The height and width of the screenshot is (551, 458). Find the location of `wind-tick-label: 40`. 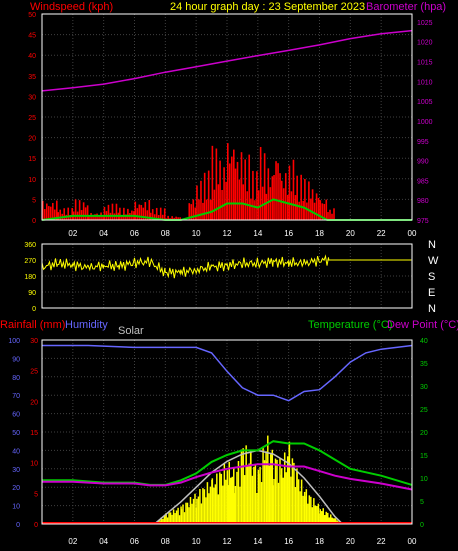

wind-tick-label: 40 is located at coordinates (32, 56).